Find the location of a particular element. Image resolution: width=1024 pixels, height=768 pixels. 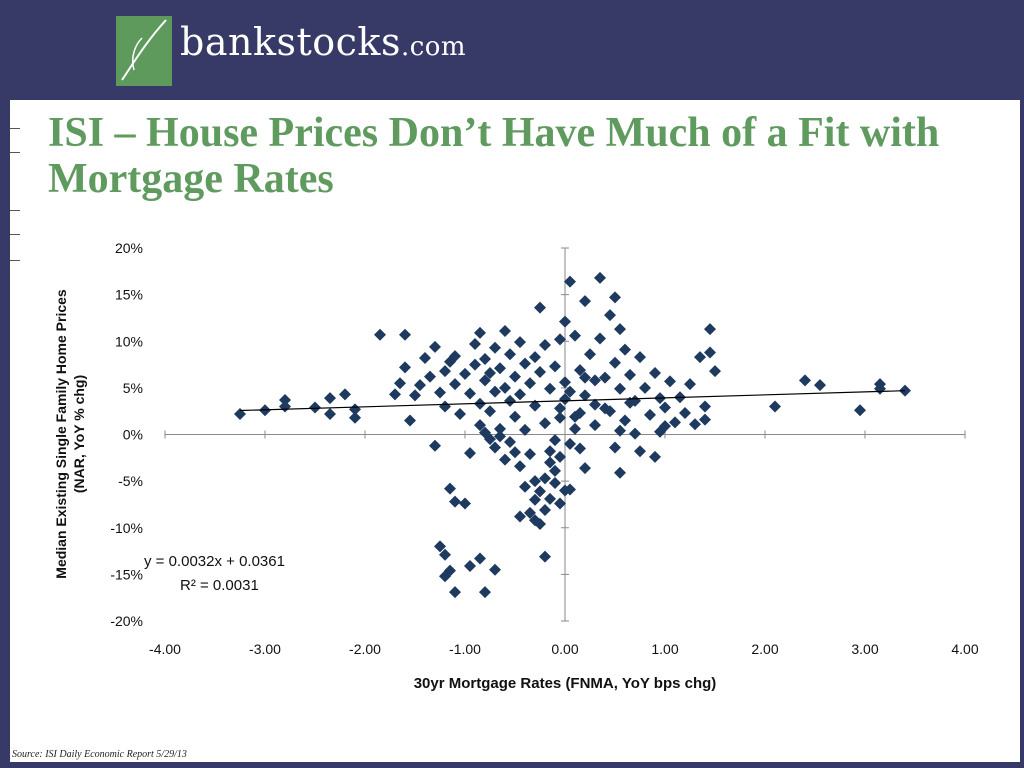

y-tick-label: -10% is located at coordinates (126, 528).